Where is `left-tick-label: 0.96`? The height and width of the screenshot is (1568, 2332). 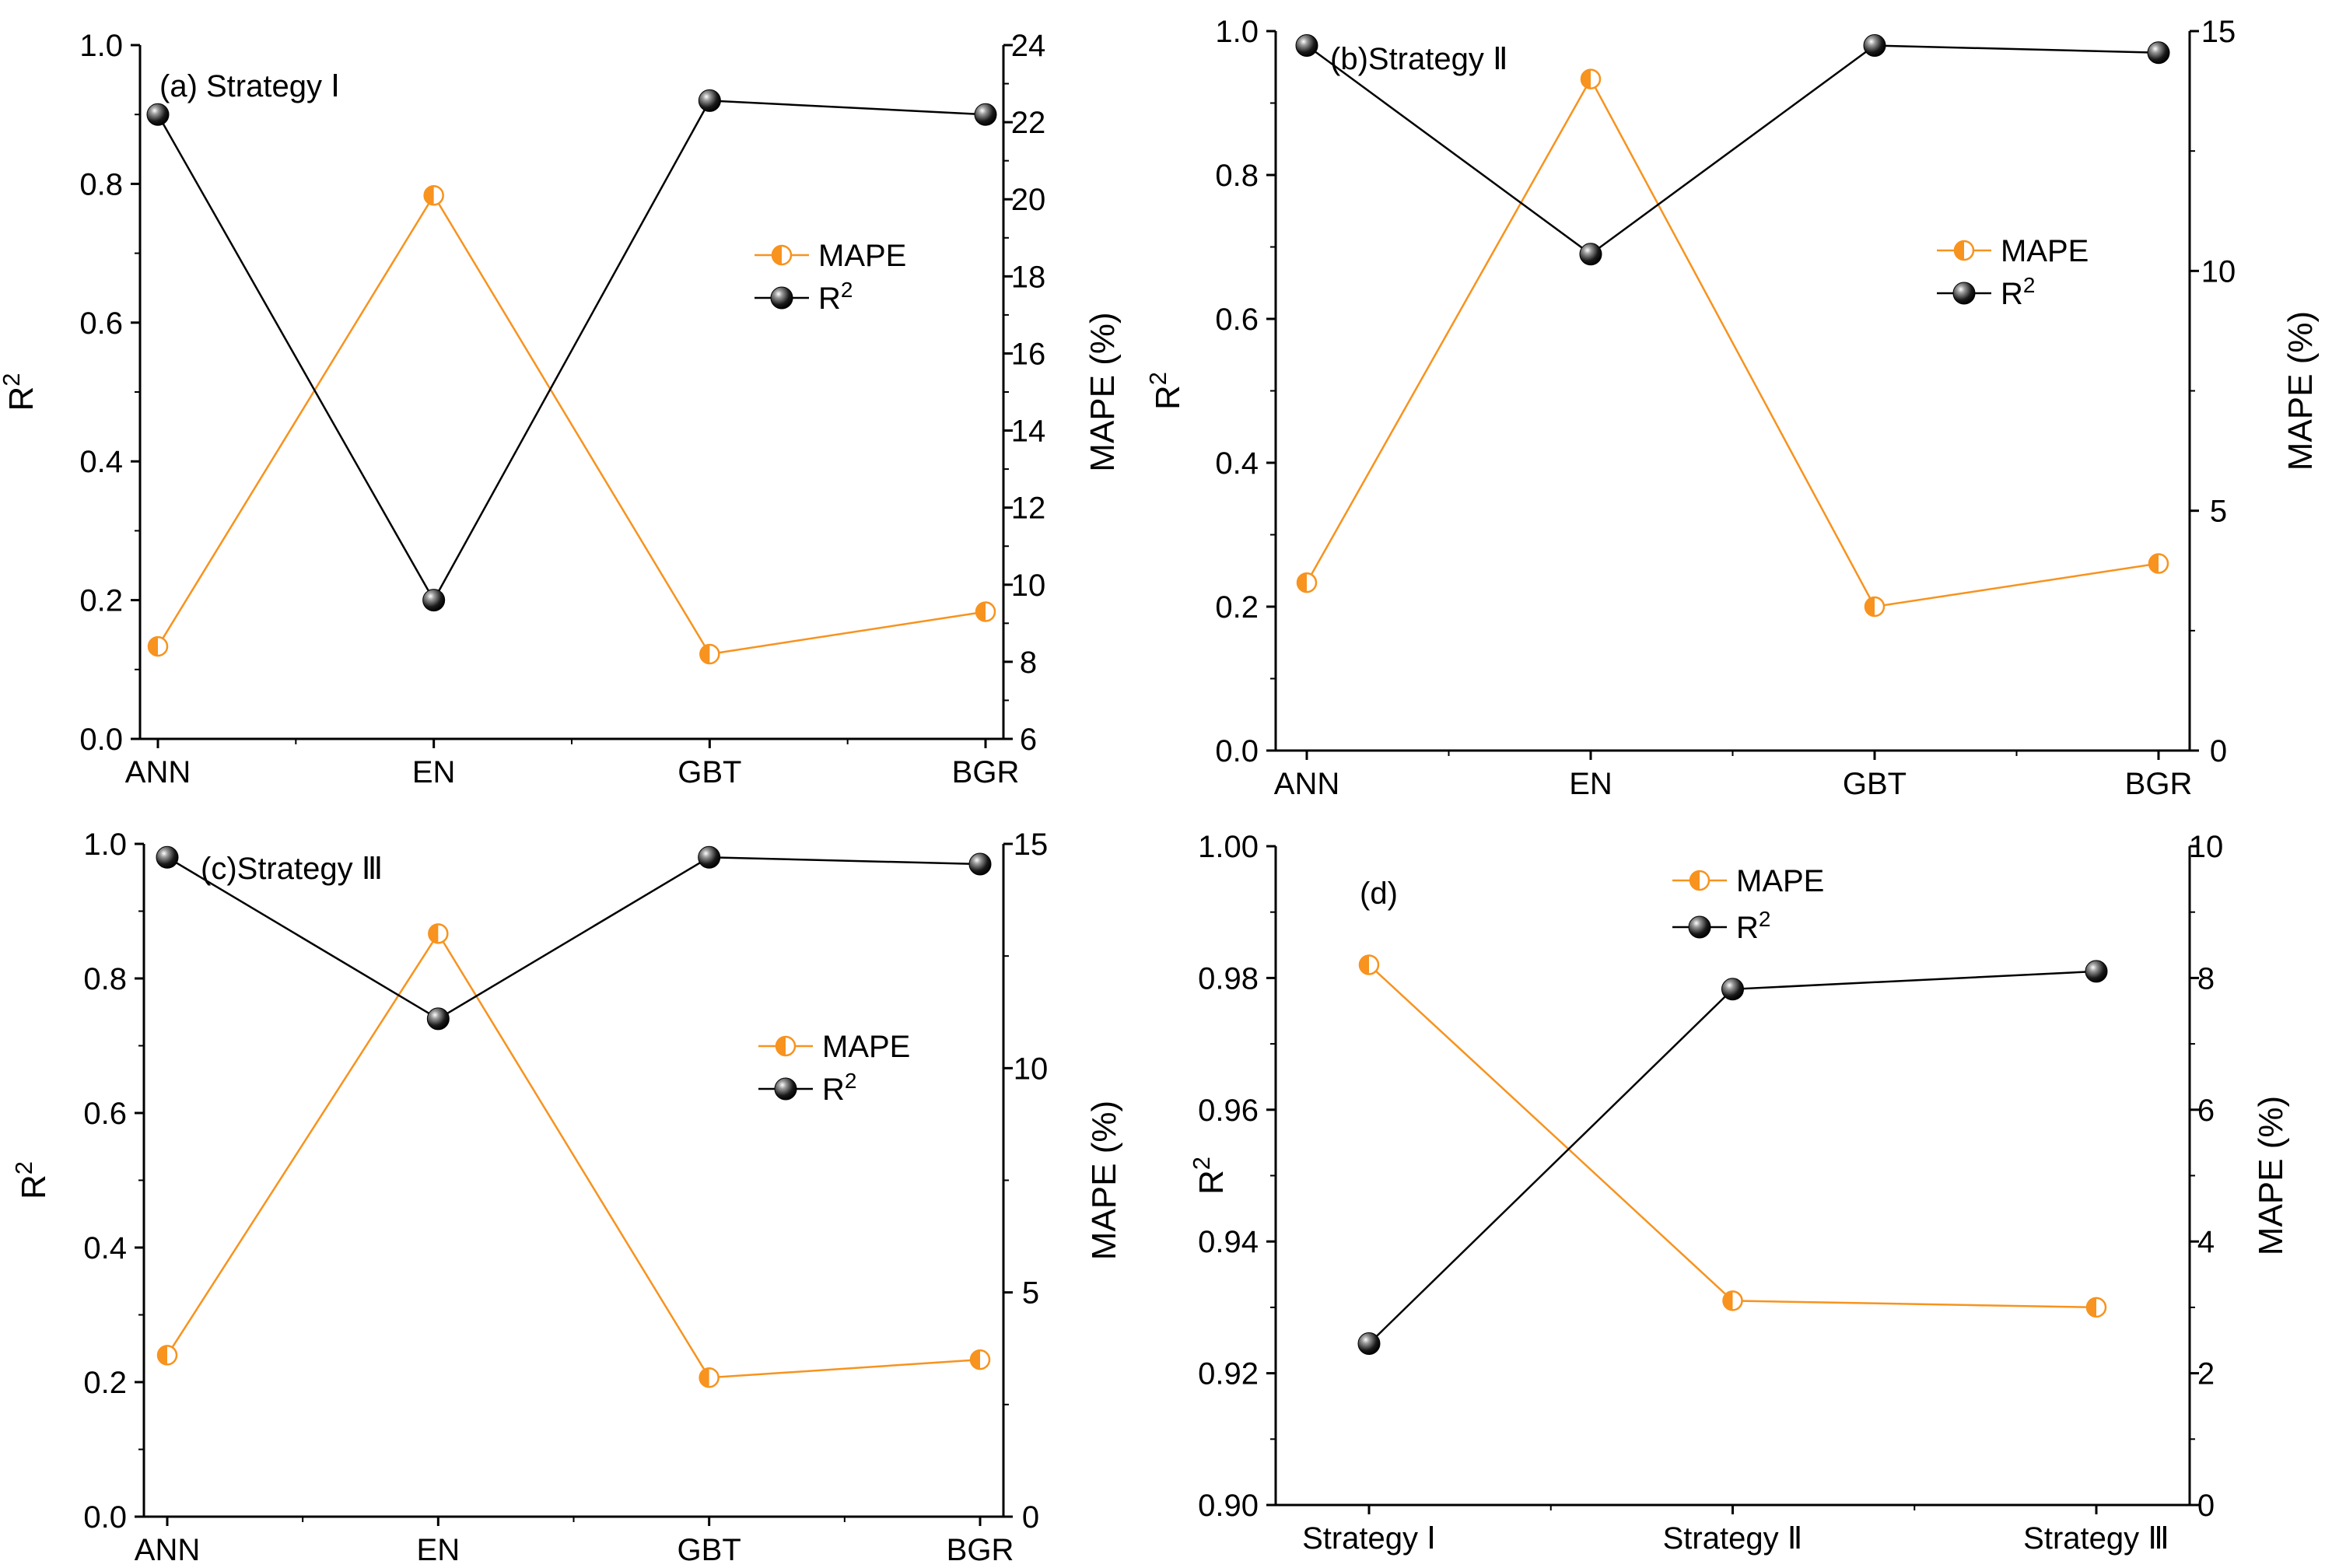 left-tick-label: 0.96 is located at coordinates (1228, 1111).